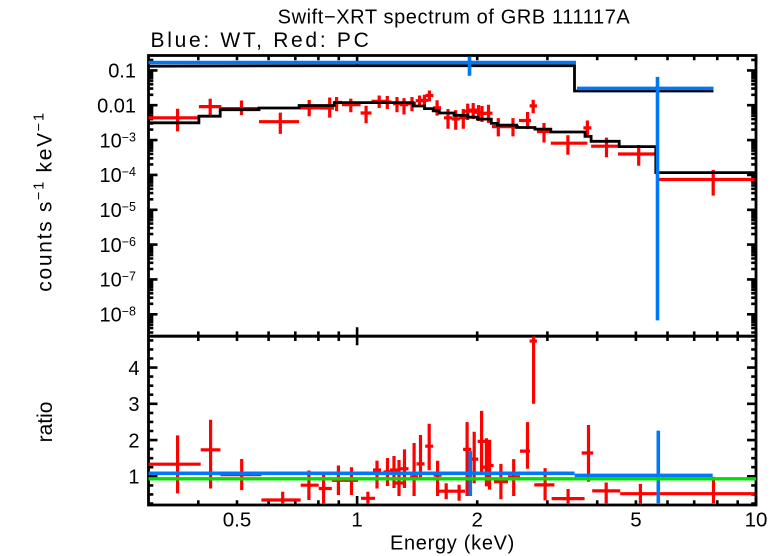 The width and height of the screenshot is (778, 556). What do you see at coordinates (454, 18) in the screenshot?
I see `svg-text:Swift−XRT spectrum of GRB 1111: Swift−XRT spectrum of GRB 111117A` at bounding box center [454, 18].